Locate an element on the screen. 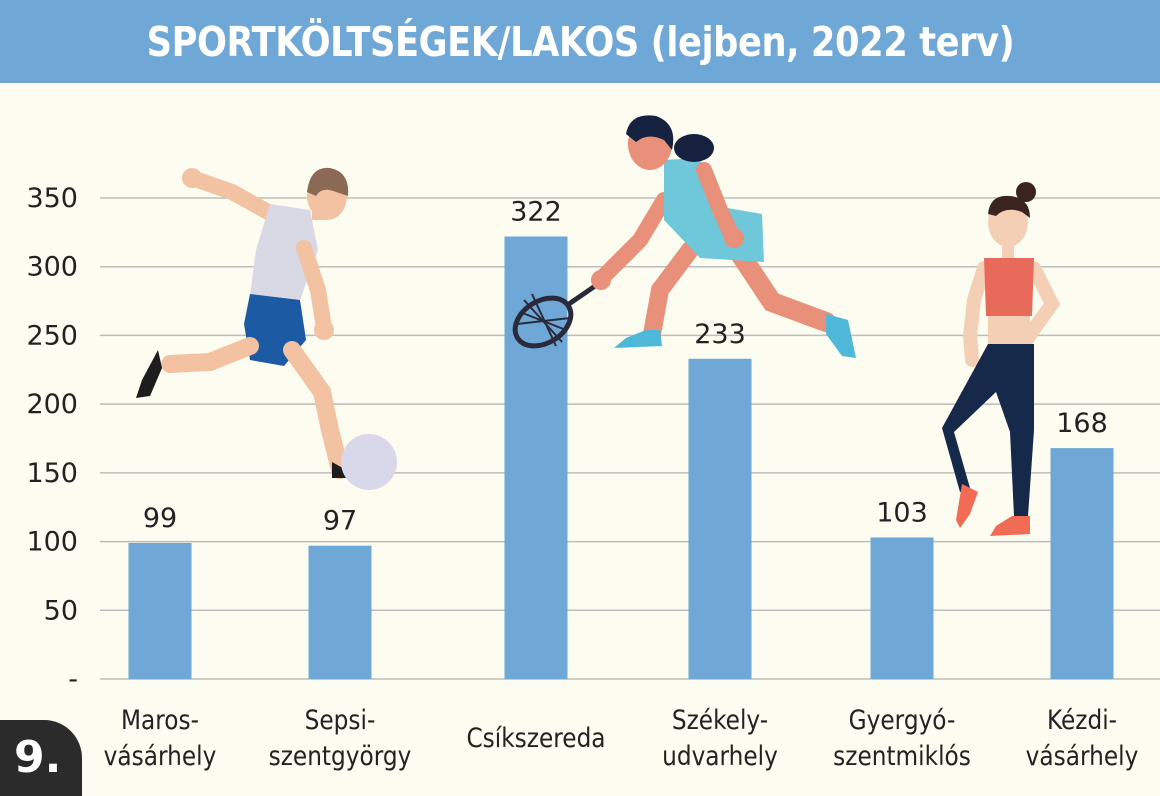  x-category-label-line: Csíkszereda is located at coordinates (536, 738).